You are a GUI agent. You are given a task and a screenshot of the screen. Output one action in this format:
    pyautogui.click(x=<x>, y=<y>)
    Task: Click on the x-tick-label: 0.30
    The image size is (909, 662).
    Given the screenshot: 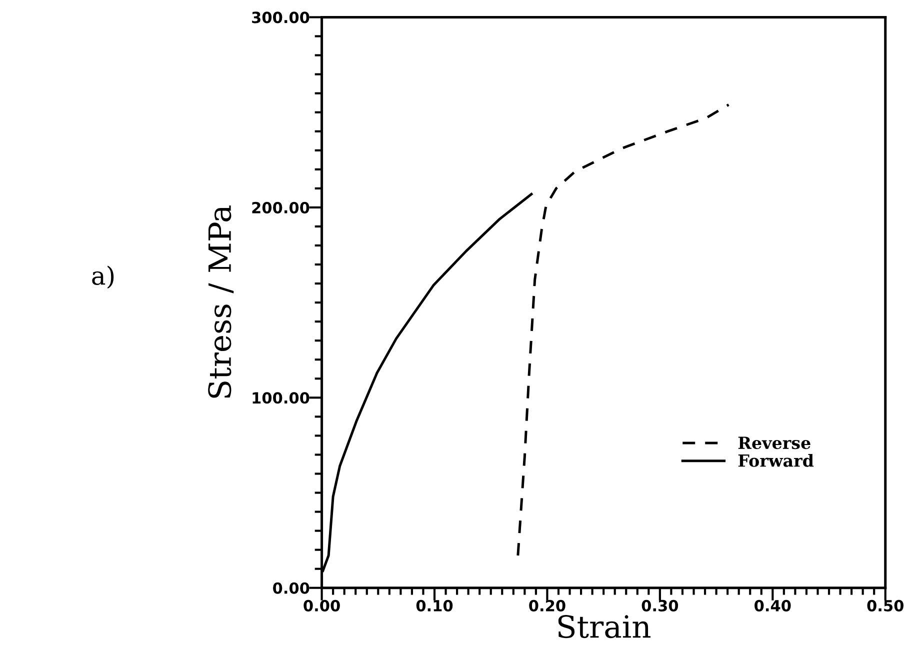 What is the action you would take?
    pyautogui.click(x=660, y=606)
    